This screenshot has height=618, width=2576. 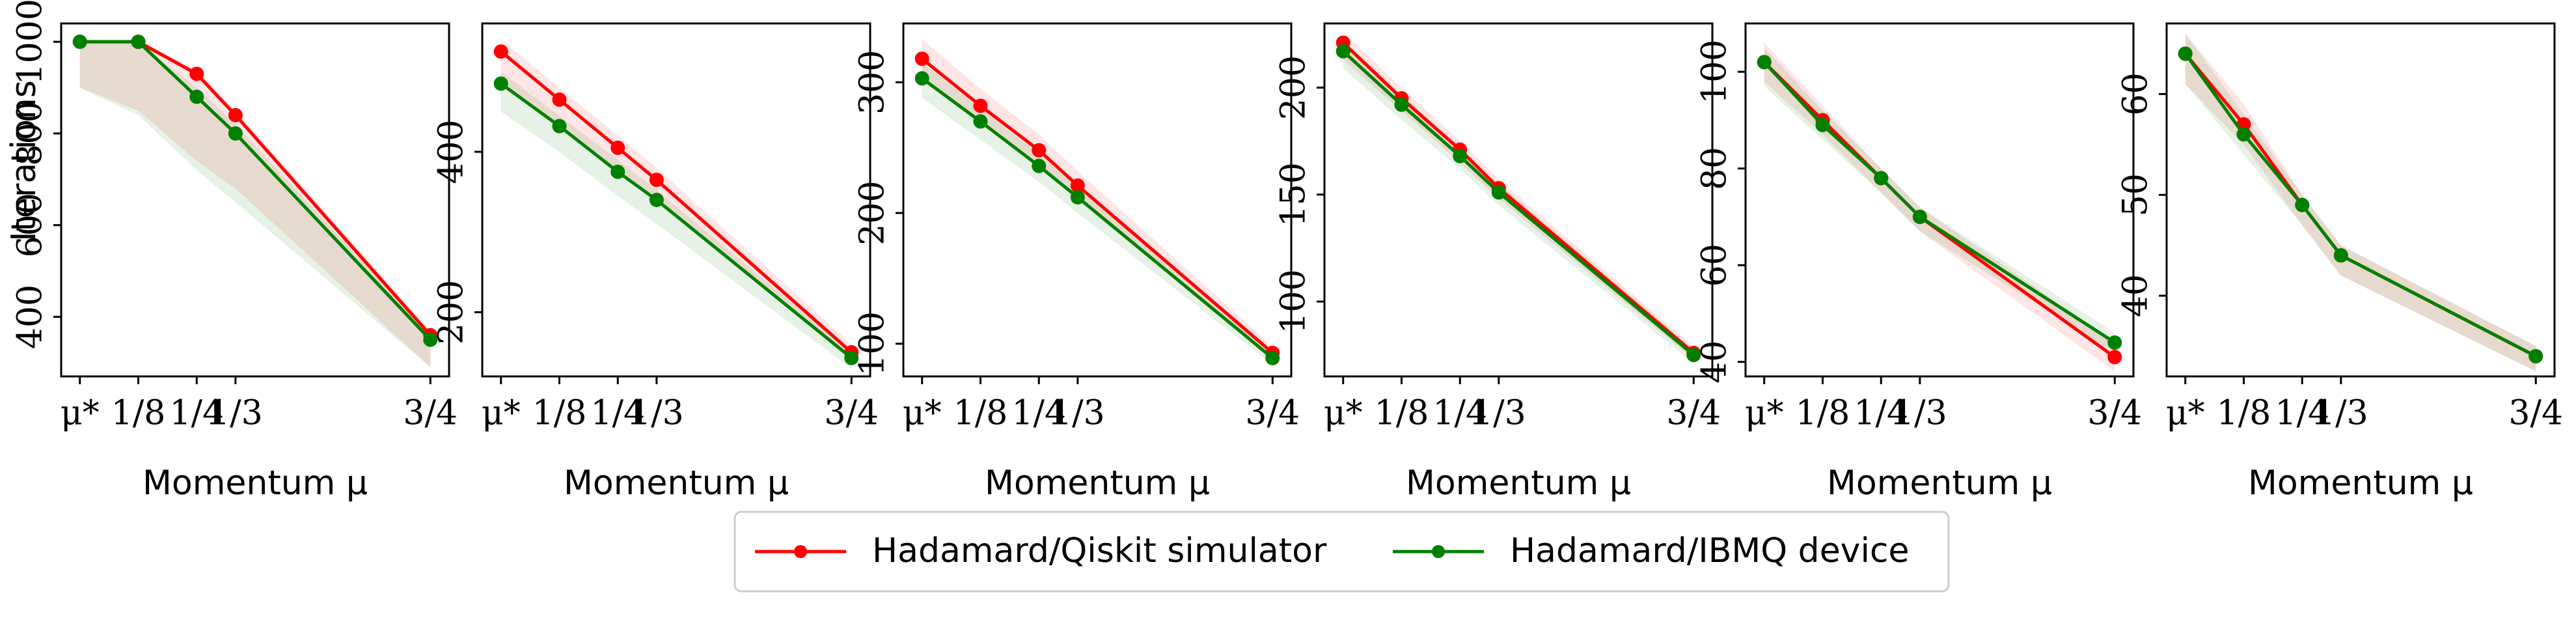 What do you see at coordinates (2137, 194) in the screenshot?
I see `y-tick-label: 50` at bounding box center [2137, 194].